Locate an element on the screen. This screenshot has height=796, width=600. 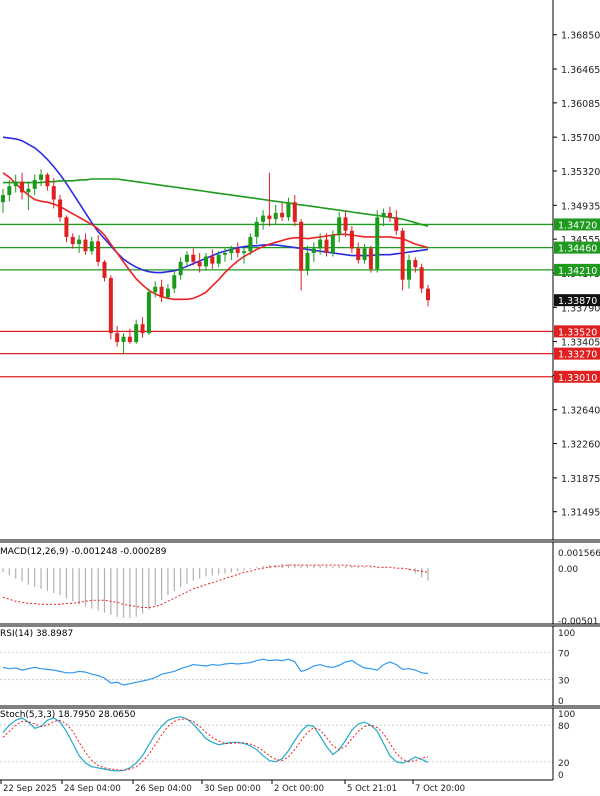
rsi-indicator-label: RSI(14) 38.8987 is located at coordinates (36, 634).